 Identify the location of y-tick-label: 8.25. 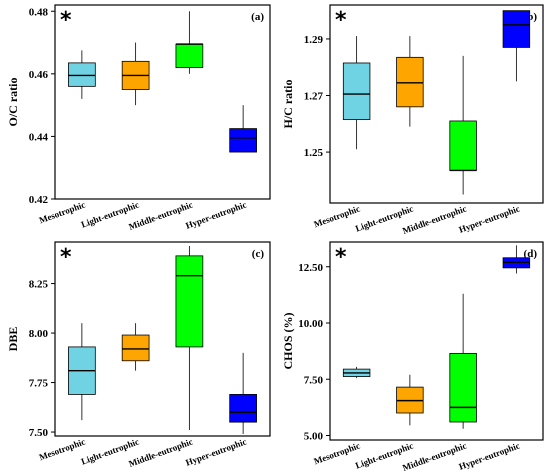
(39, 285).